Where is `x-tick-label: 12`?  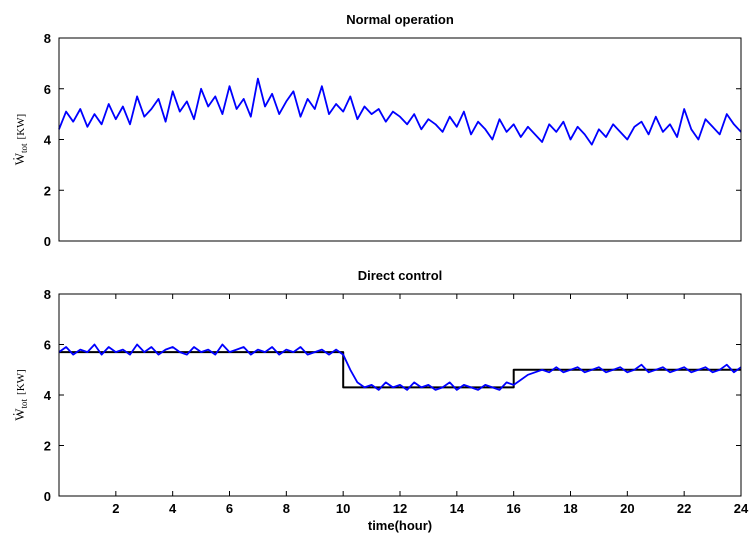
x-tick-label: 12 is located at coordinates (400, 508).